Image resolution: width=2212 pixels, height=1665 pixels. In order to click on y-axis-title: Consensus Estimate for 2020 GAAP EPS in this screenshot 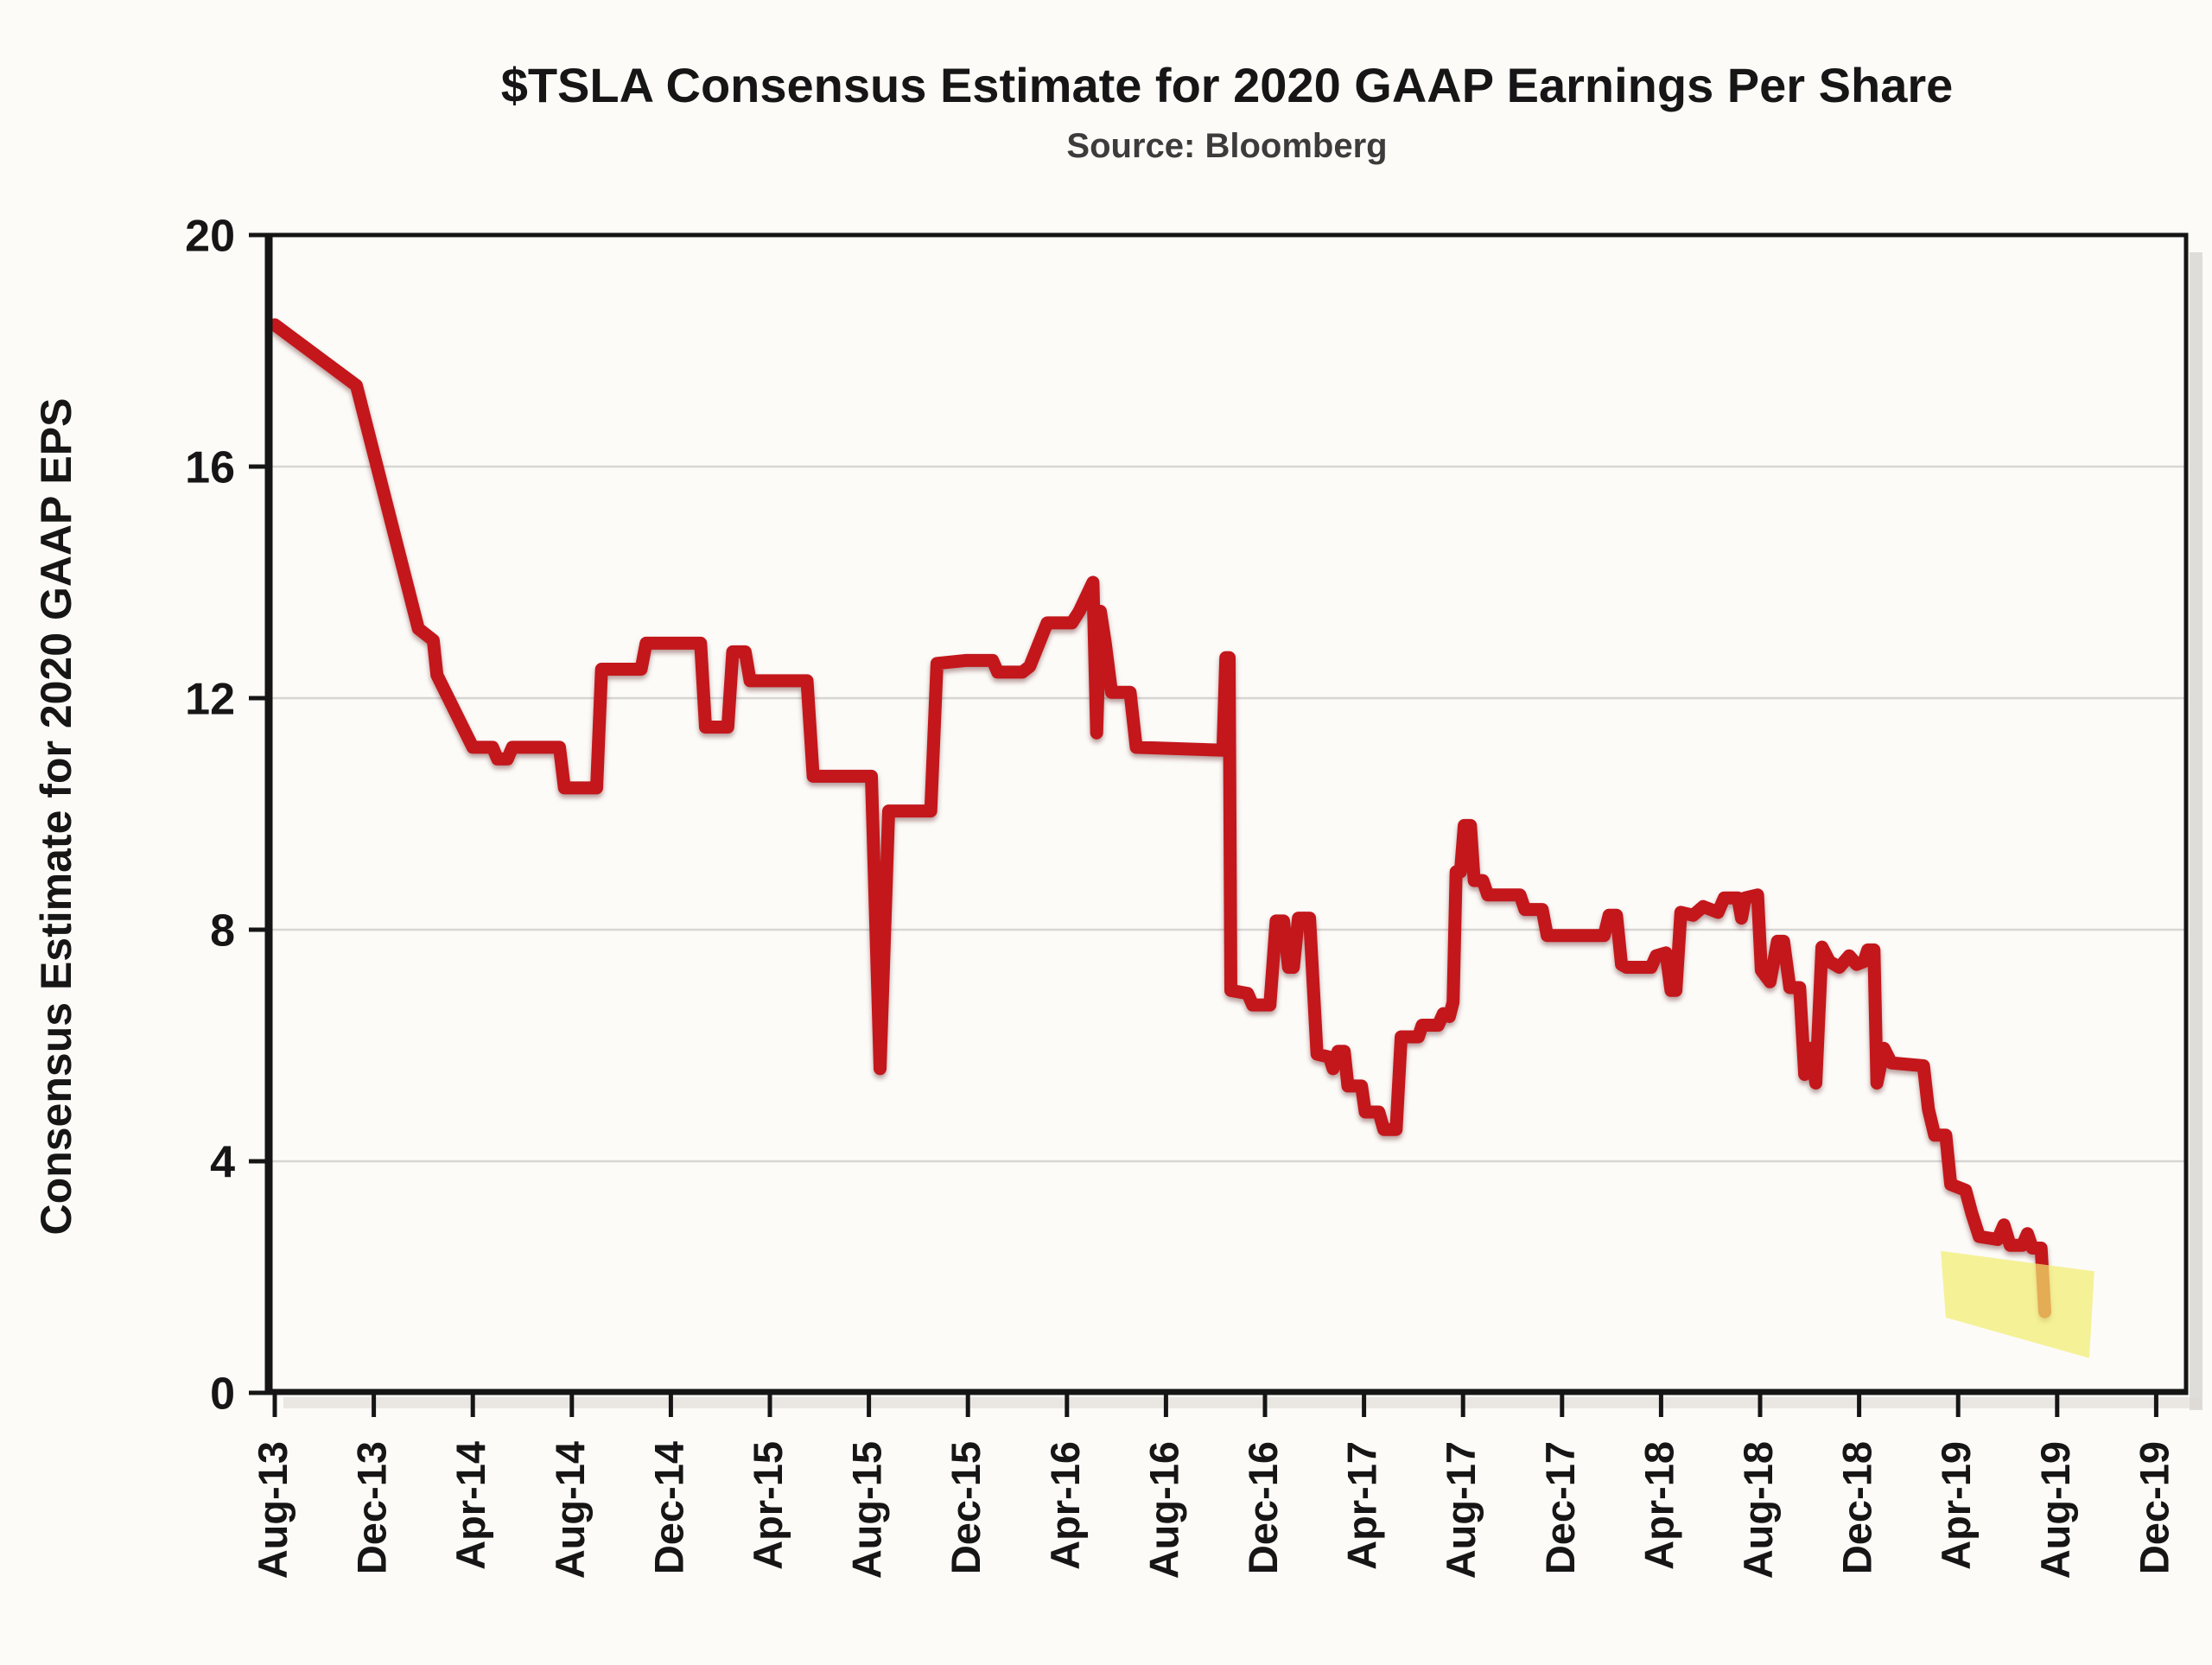, I will do `click(56, 817)`.